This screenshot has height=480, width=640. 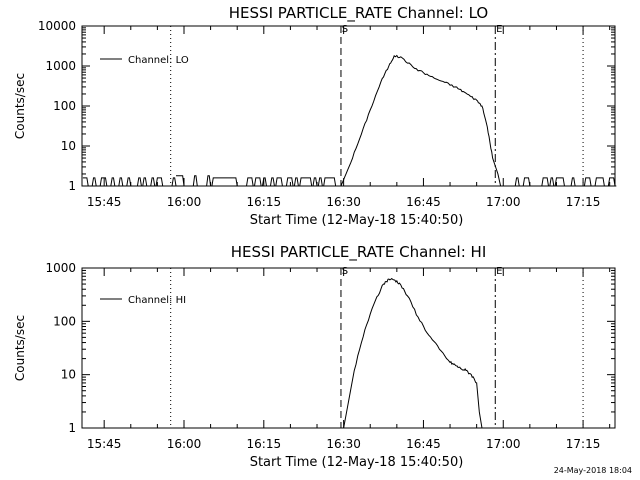 What do you see at coordinates (157, 300) in the screenshot?
I see `legend-entry: Channel: HI` at bounding box center [157, 300].